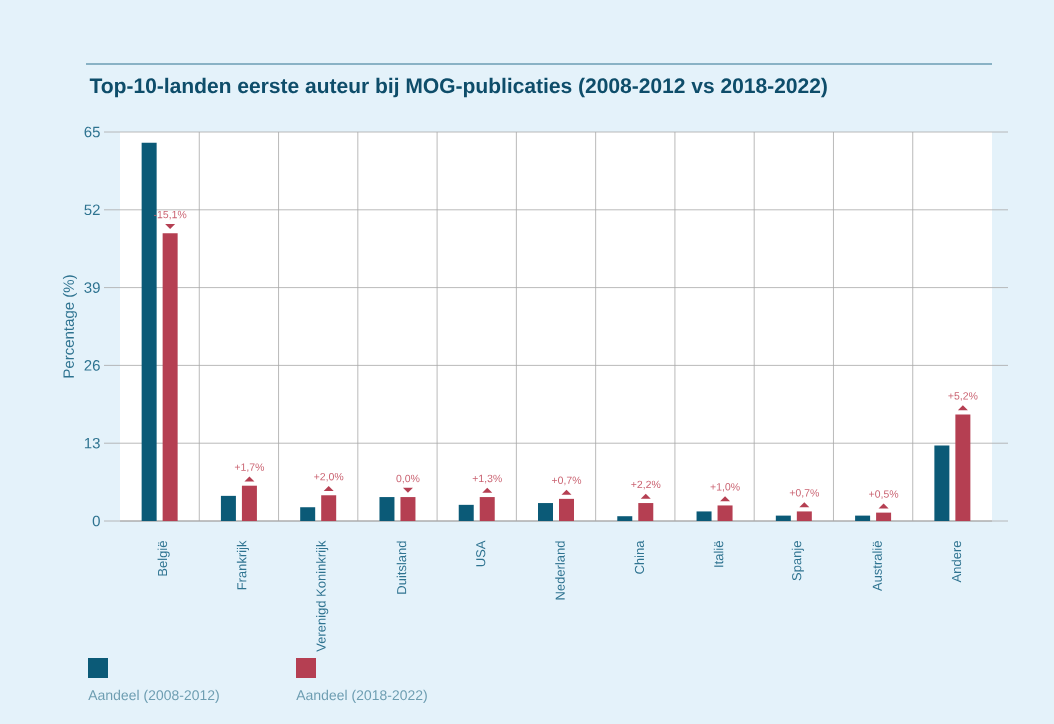 This screenshot has width=1054, height=724. I want to click on annotation: +0,5%, so click(884, 494).